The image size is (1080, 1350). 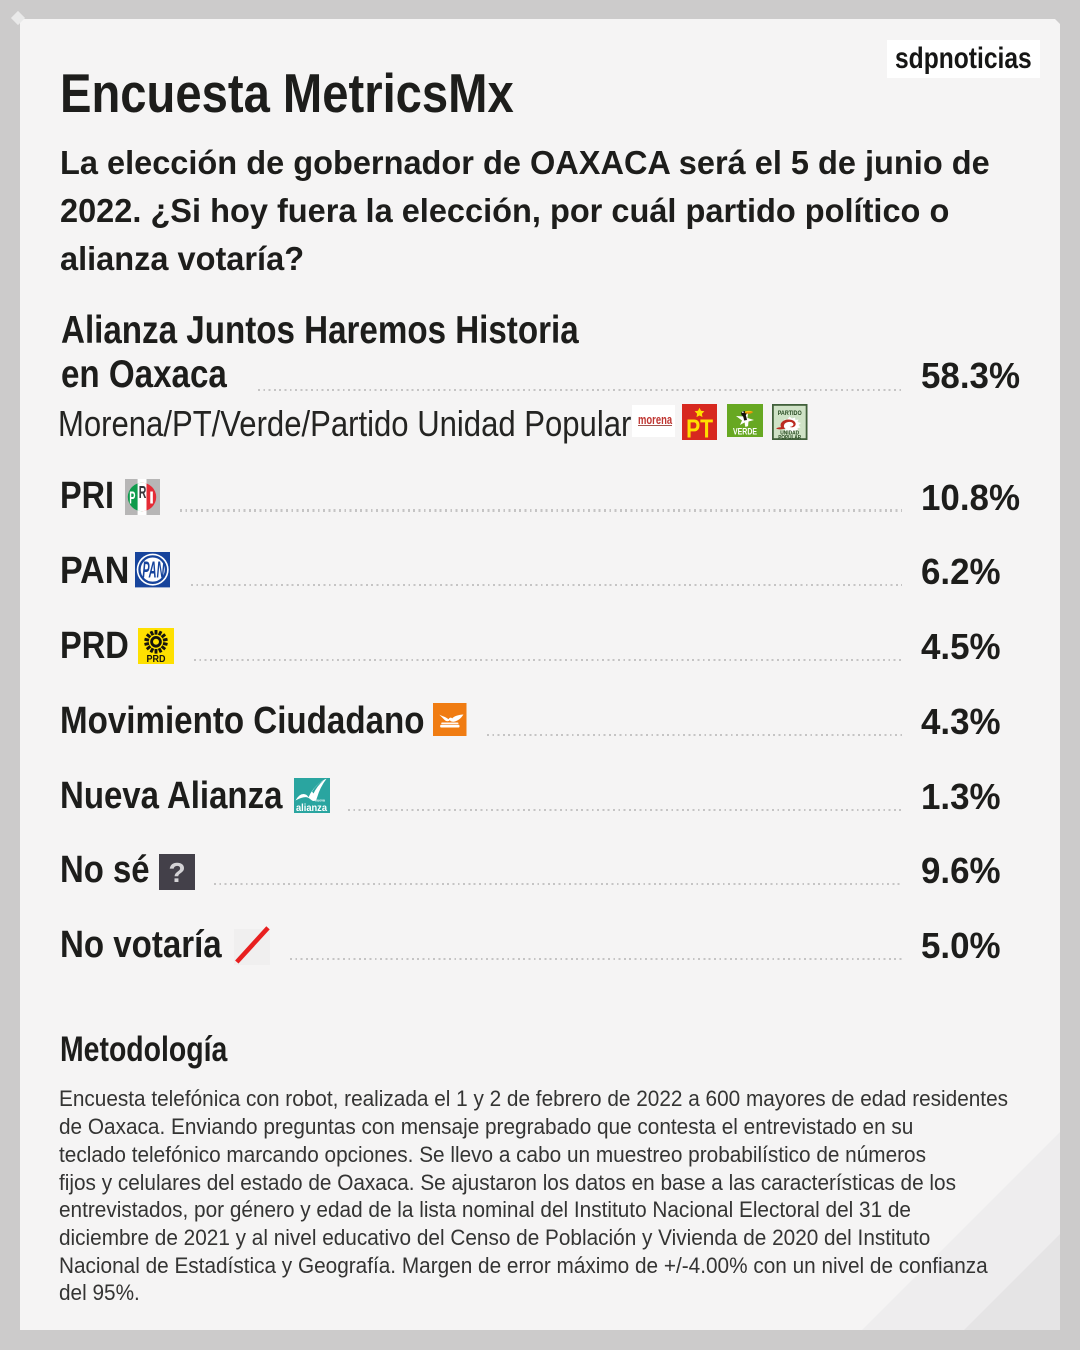 I want to click on svg-text: P, so click(x=132, y=497).